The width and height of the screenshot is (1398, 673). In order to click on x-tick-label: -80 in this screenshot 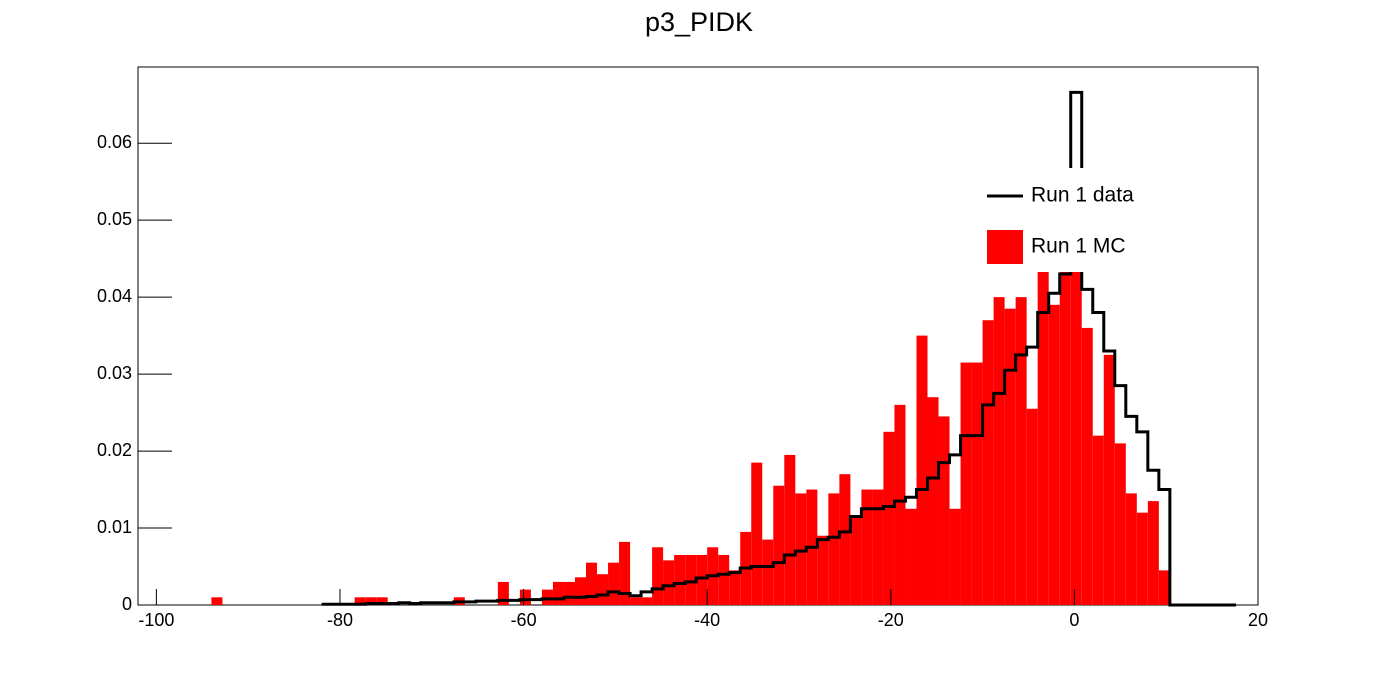, I will do `click(340, 620)`.